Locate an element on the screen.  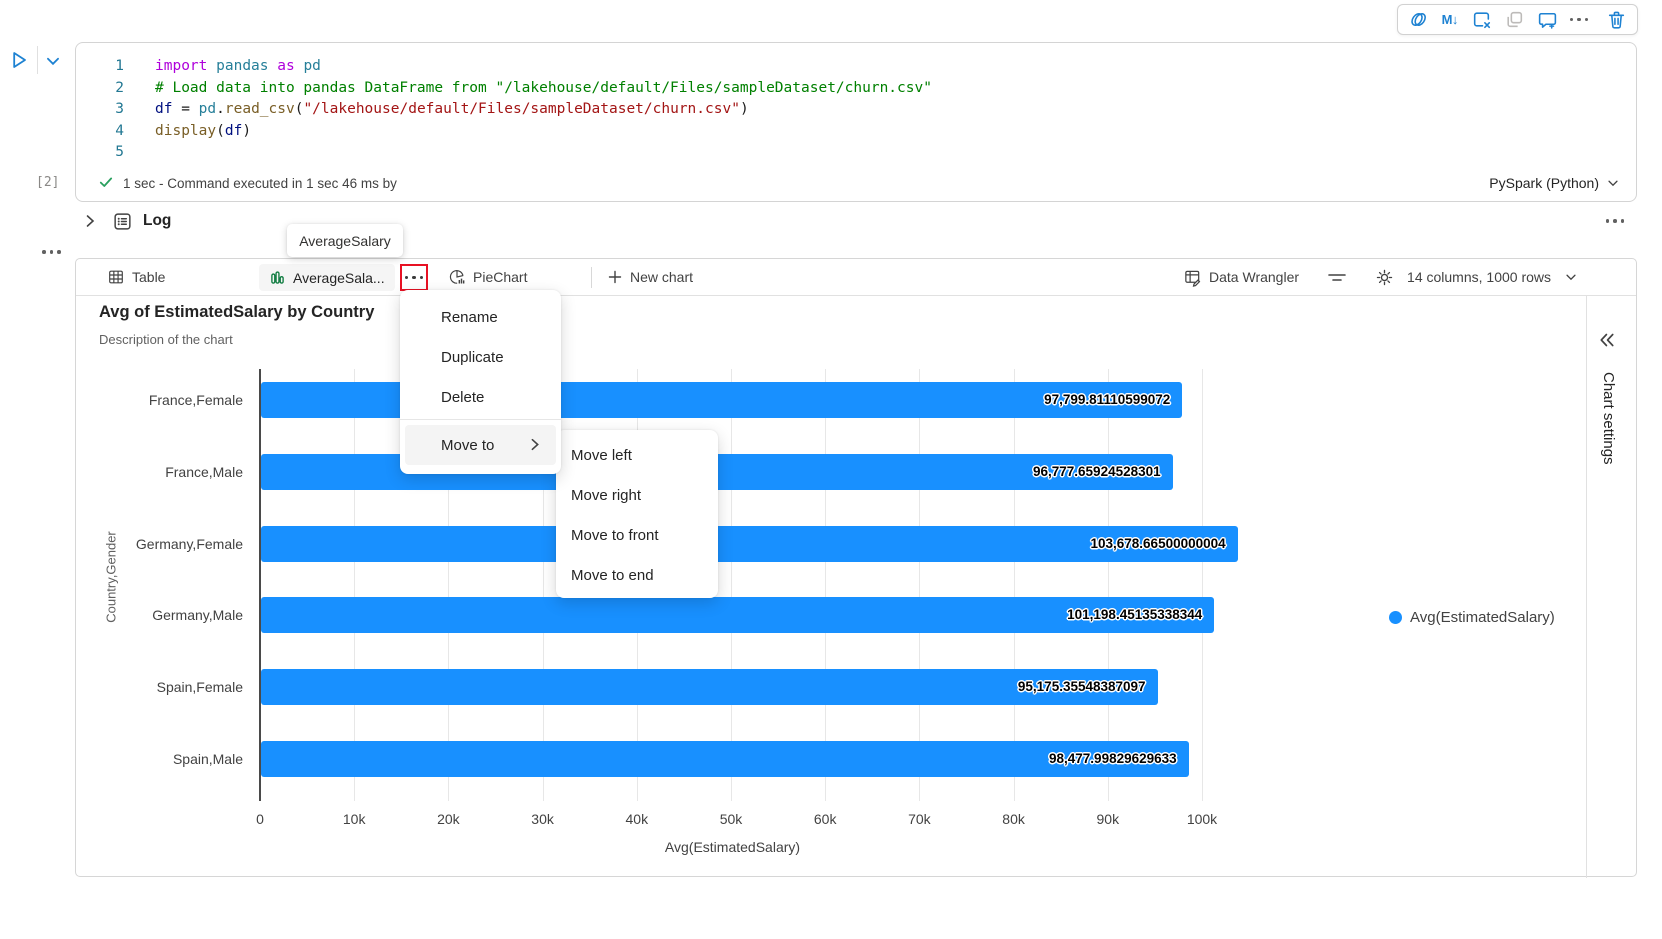
log-more-button is located at coordinates (1614, 221).